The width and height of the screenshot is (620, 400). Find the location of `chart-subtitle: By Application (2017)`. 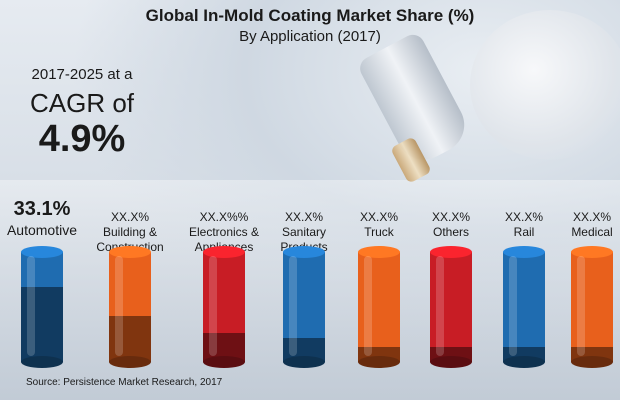

chart-subtitle: By Application (2017) is located at coordinates (310, 36).